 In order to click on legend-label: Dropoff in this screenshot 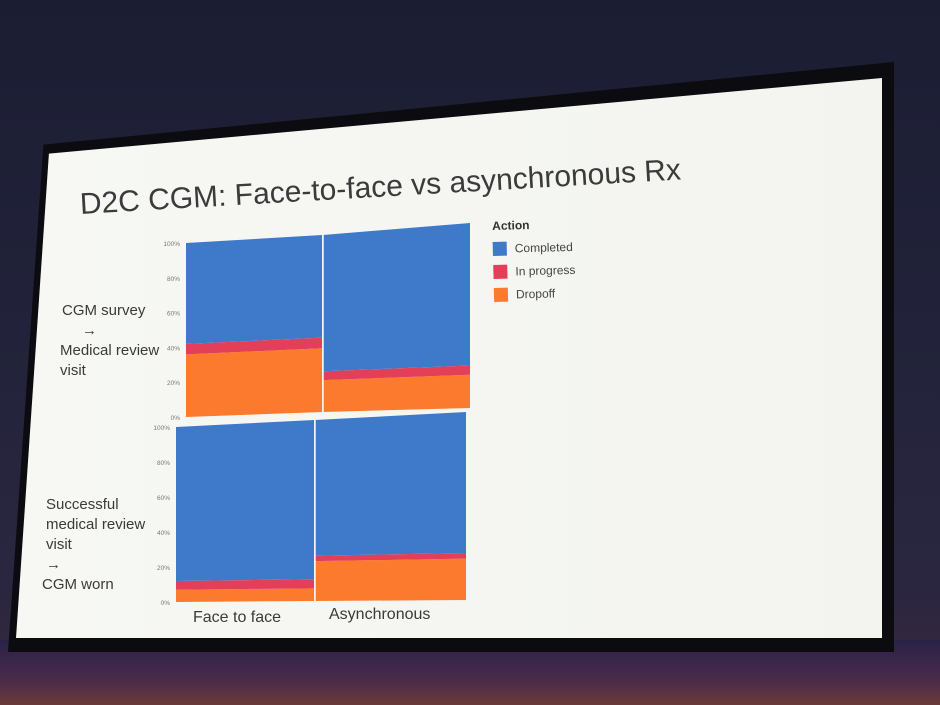, I will do `click(535, 293)`.